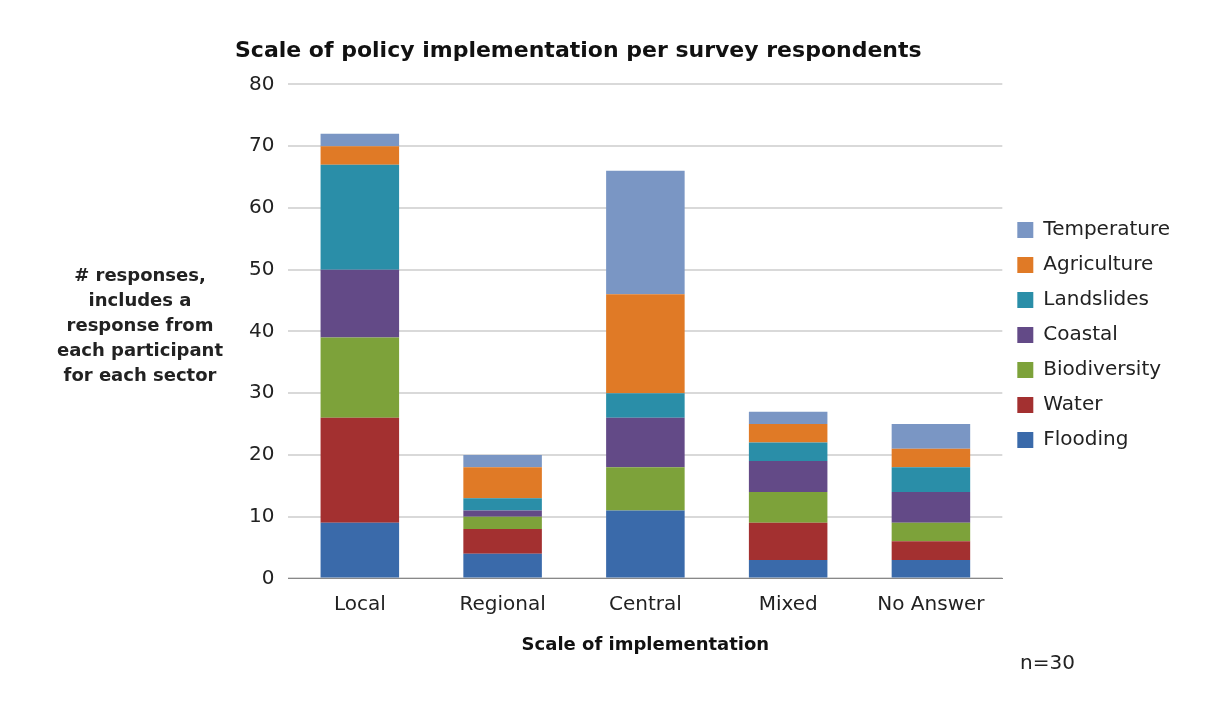 The width and height of the screenshot is (1205, 706). Describe the element at coordinates (1098, 263) in the screenshot. I see `legend-label: Agriculture` at that location.